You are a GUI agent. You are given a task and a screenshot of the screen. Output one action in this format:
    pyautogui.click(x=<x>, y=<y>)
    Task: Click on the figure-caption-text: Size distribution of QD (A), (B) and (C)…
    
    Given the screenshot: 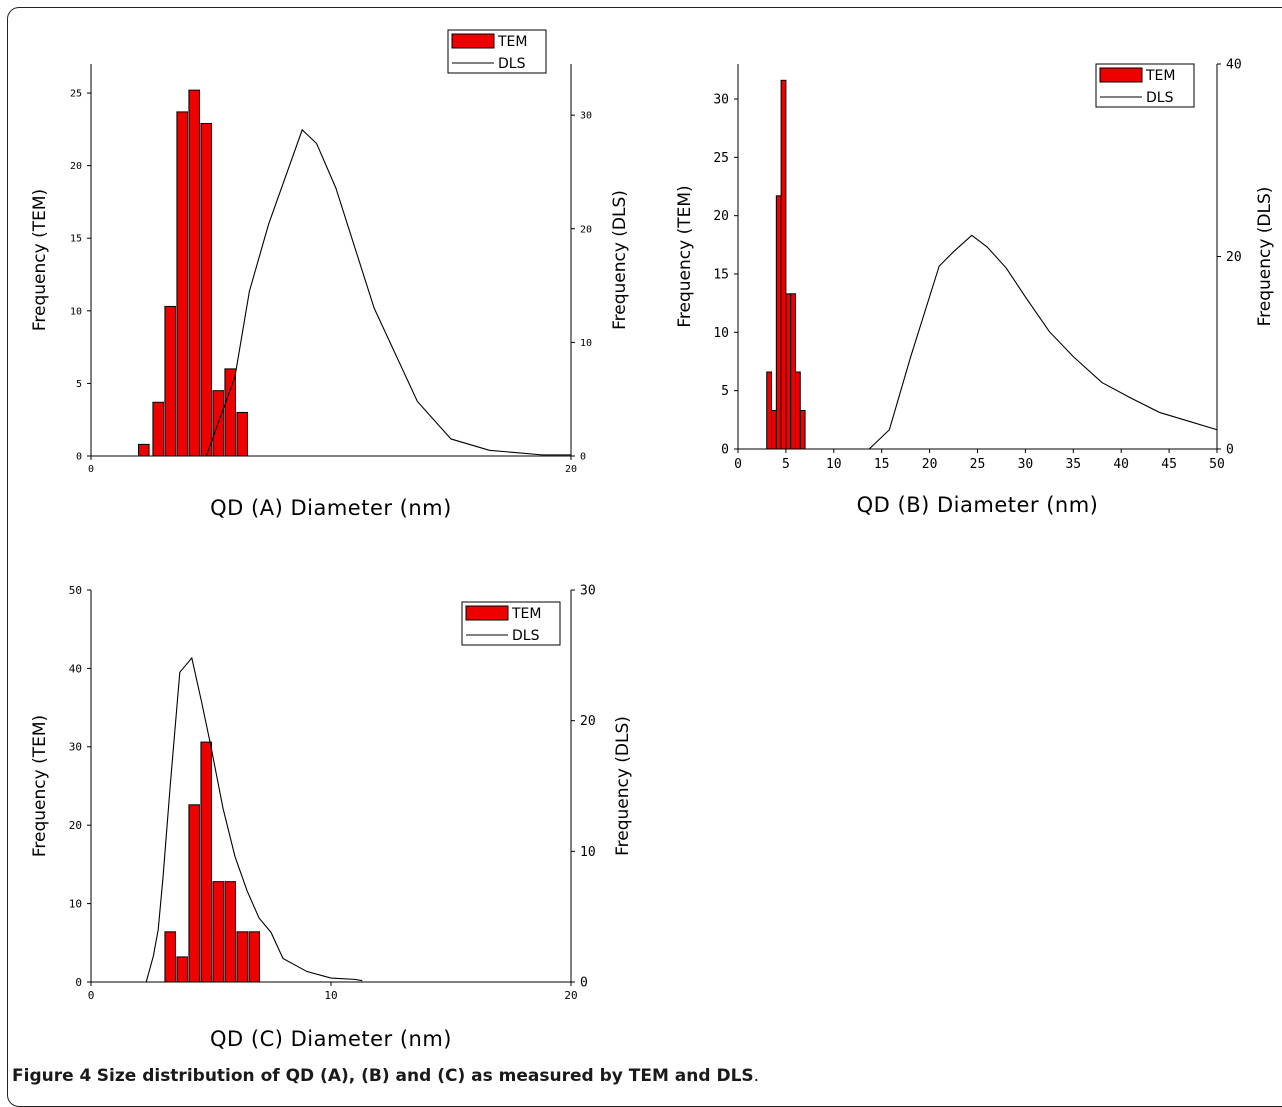 What is the action you would take?
    pyautogui.click(x=425, y=1076)
    